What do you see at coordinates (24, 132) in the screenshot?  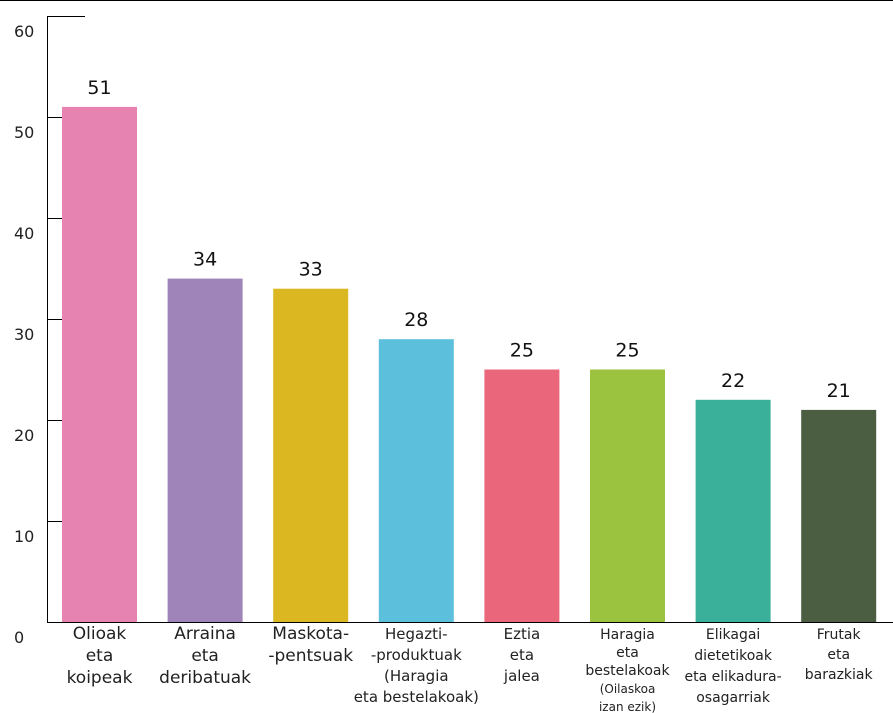 I see `y-tick-label: 50` at bounding box center [24, 132].